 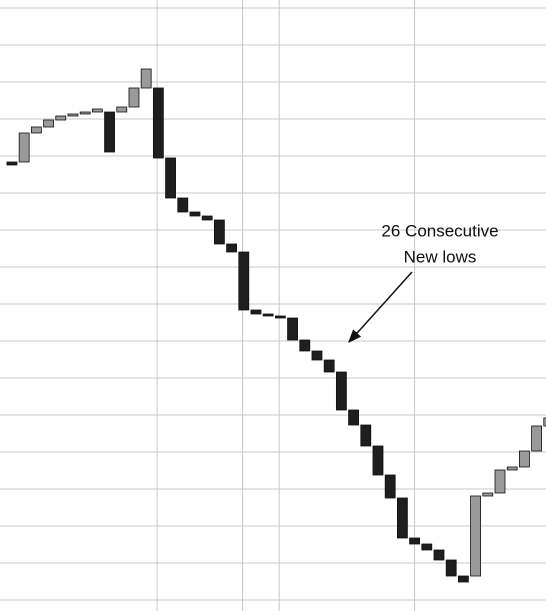 What do you see at coordinates (440, 256) in the screenshot?
I see `annotation-line: New lows` at bounding box center [440, 256].